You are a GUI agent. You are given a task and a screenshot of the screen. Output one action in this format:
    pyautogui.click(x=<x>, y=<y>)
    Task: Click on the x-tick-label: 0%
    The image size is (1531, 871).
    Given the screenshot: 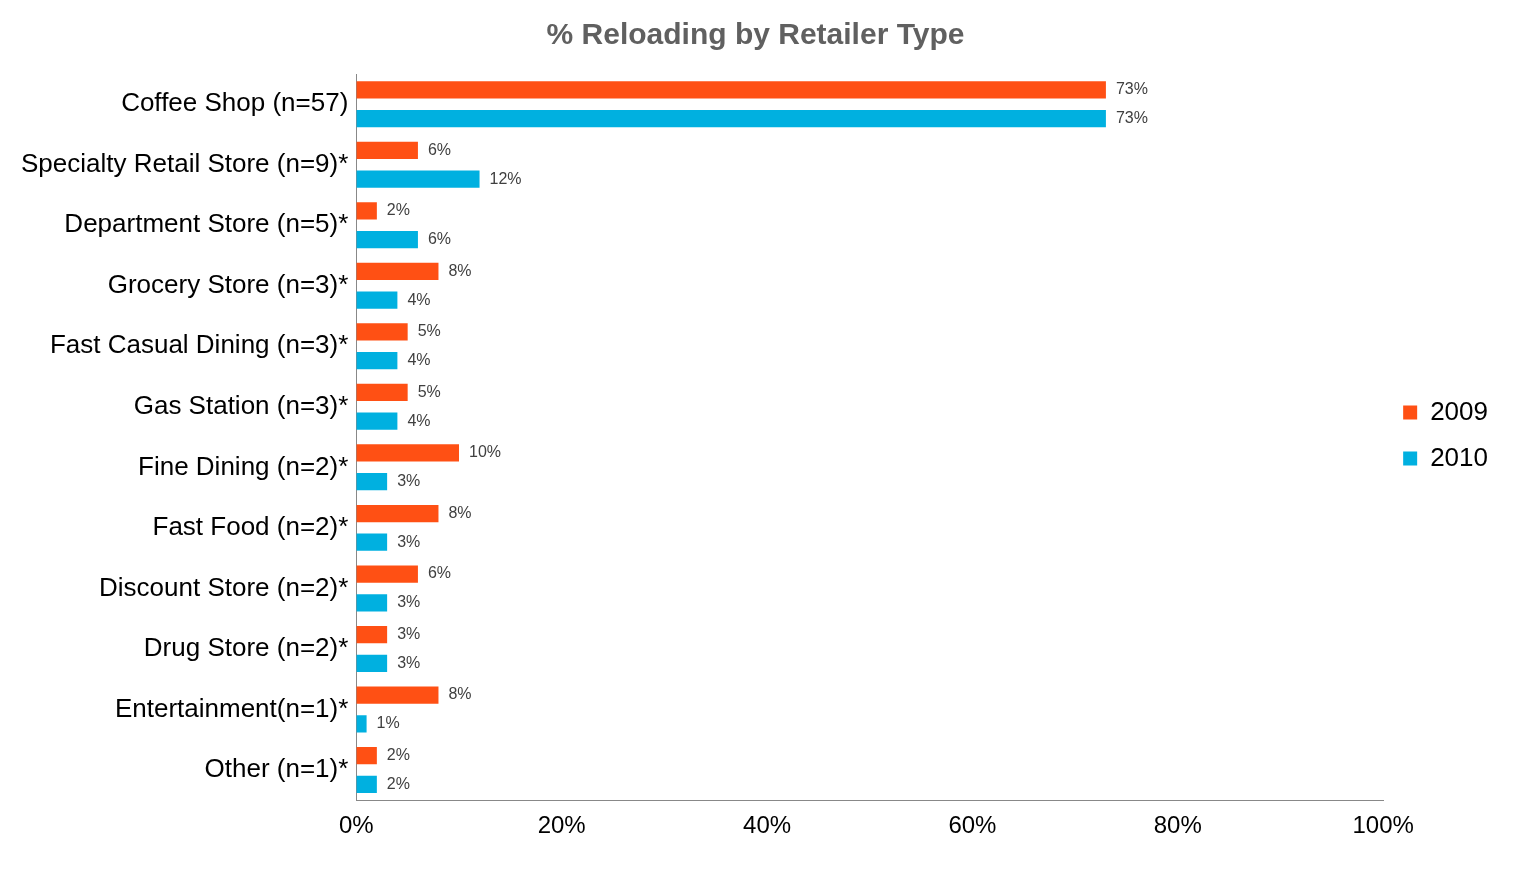 What is the action you would take?
    pyautogui.click(x=356, y=825)
    